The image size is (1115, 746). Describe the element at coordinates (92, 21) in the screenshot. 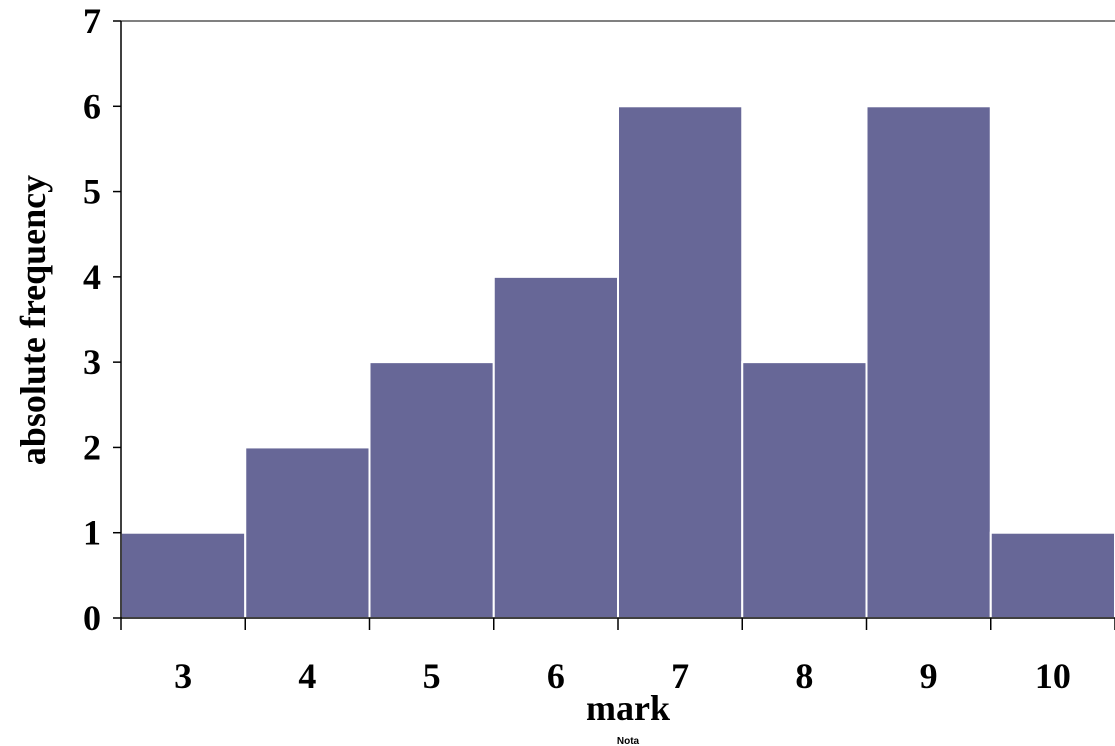

I see `y-tick-label-7: 7` at that location.